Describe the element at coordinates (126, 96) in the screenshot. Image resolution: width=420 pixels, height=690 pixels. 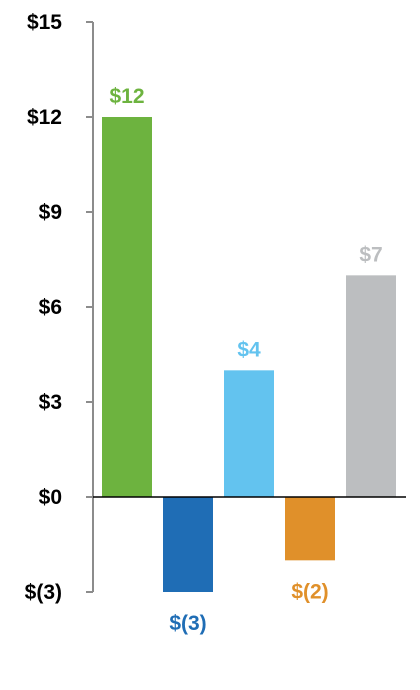
I see `data-label: $12` at that location.